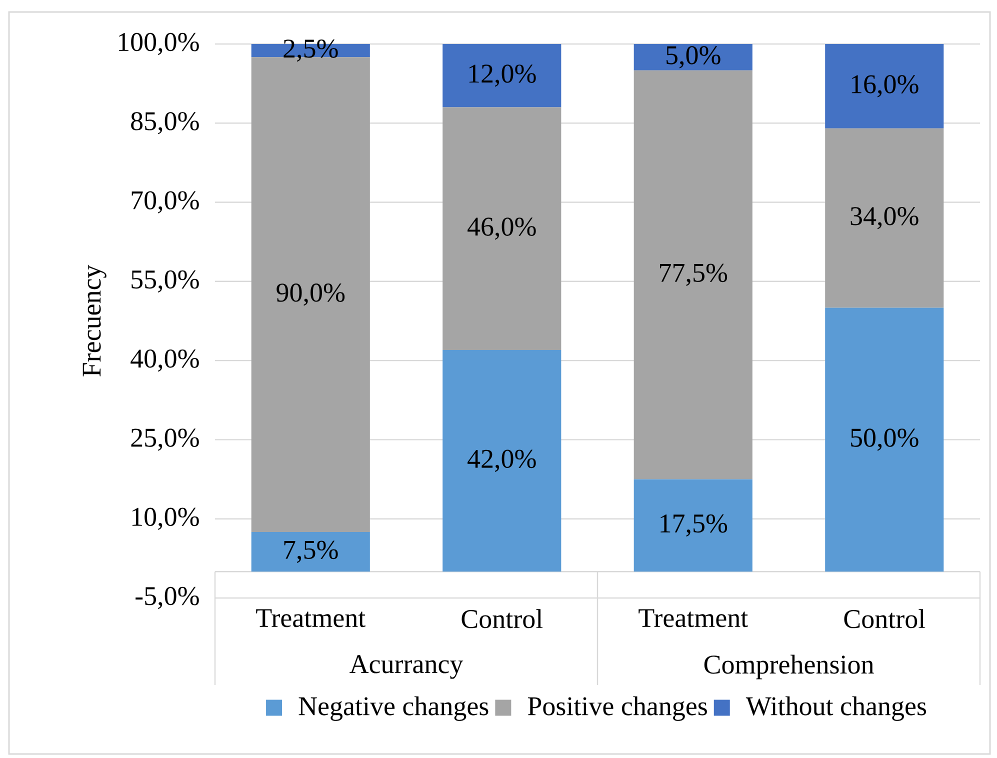 The width and height of the screenshot is (997, 758). I want to click on data-label: 42,0%, so click(502, 461).